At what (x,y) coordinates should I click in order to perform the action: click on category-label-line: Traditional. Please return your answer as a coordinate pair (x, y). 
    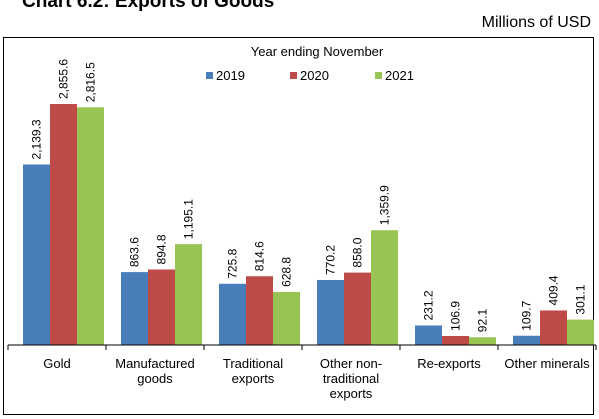
    Looking at the image, I should click on (253, 363).